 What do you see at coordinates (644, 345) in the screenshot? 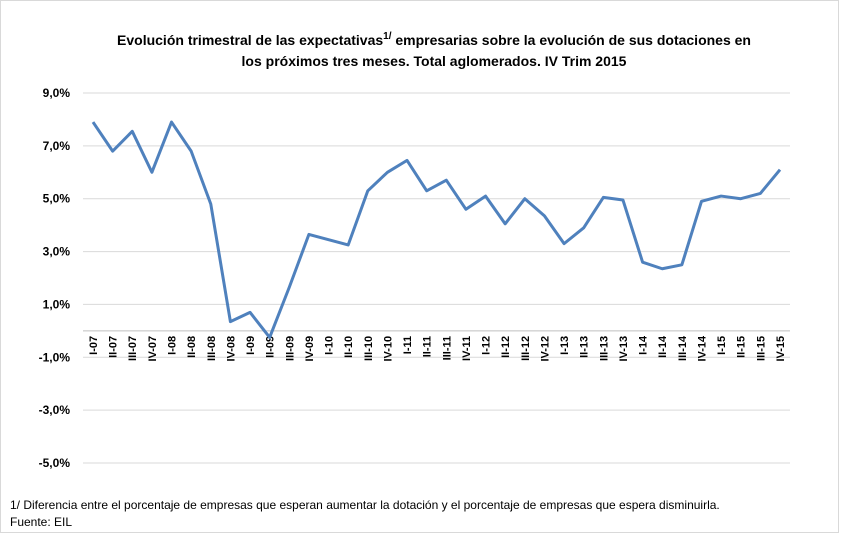
I see `x-tick-label: I-14` at bounding box center [644, 345].